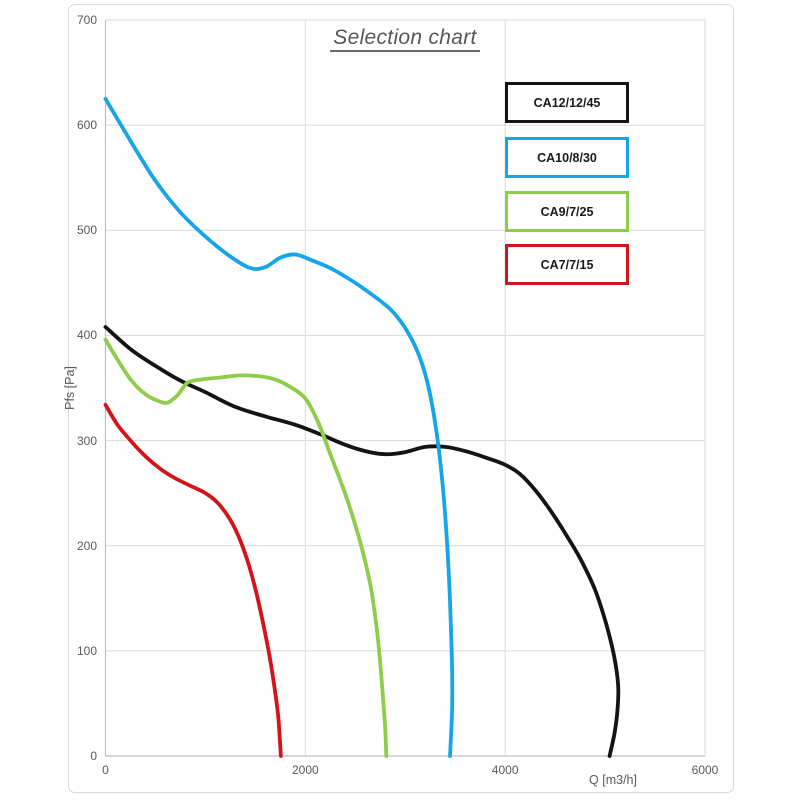  I want to click on legend-label-ca7-7-15: CA7/7/15, so click(567, 264).